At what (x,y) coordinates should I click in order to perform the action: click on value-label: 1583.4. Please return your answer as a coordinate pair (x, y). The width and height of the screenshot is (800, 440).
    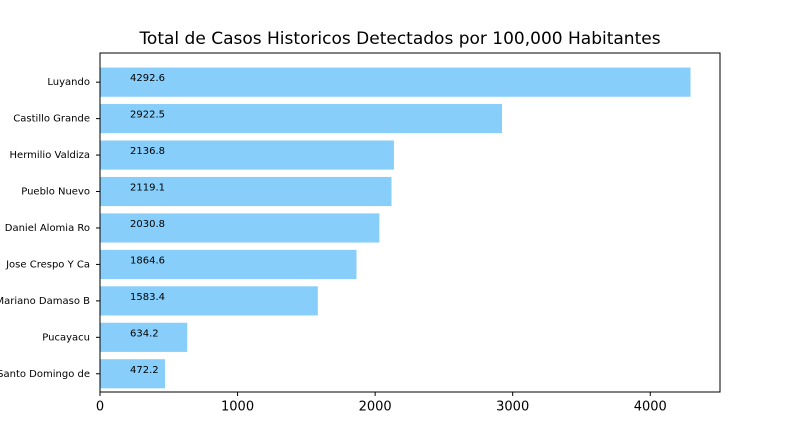
    Looking at the image, I should click on (147, 297).